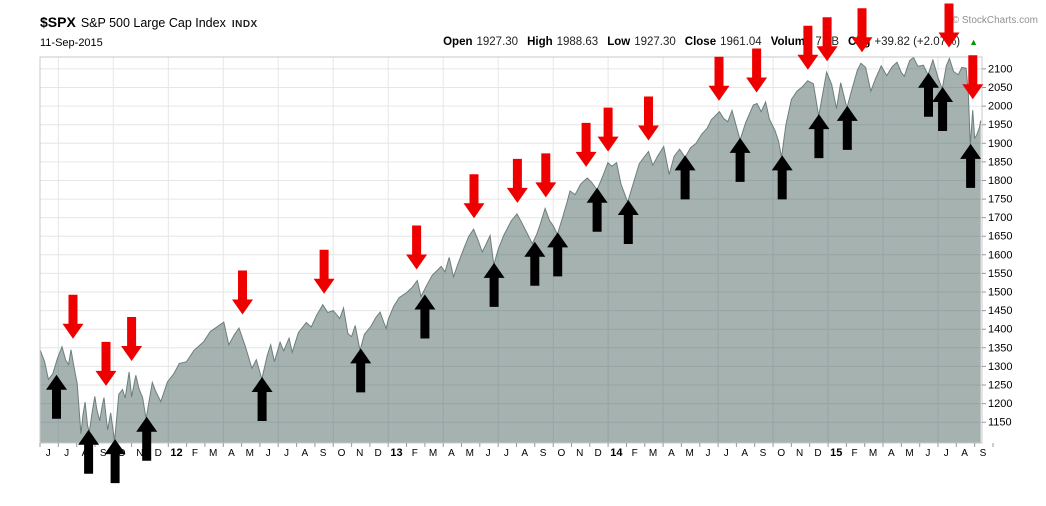 The image size is (1046, 506). Describe the element at coordinates (176, 453) in the screenshot. I see `x-axis-year-label: 12` at that location.